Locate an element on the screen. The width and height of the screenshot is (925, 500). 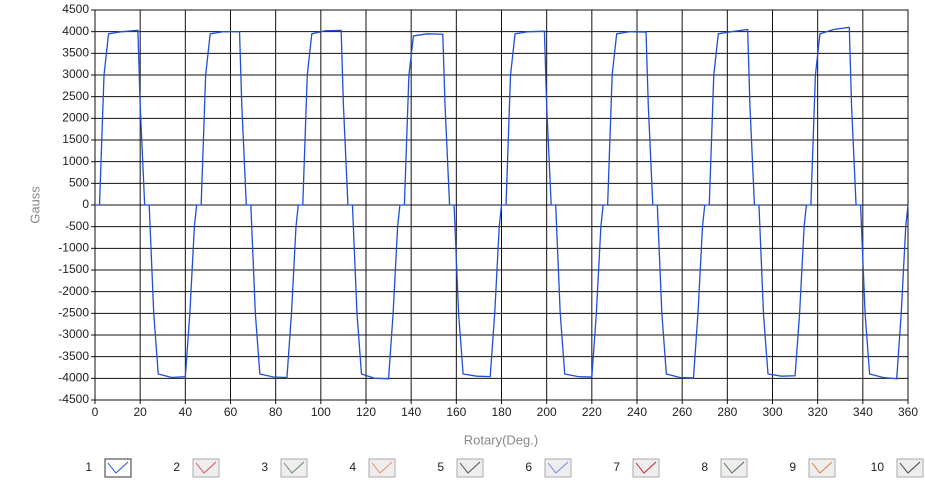
y-tick-label: -4500 is located at coordinates (73, 399).